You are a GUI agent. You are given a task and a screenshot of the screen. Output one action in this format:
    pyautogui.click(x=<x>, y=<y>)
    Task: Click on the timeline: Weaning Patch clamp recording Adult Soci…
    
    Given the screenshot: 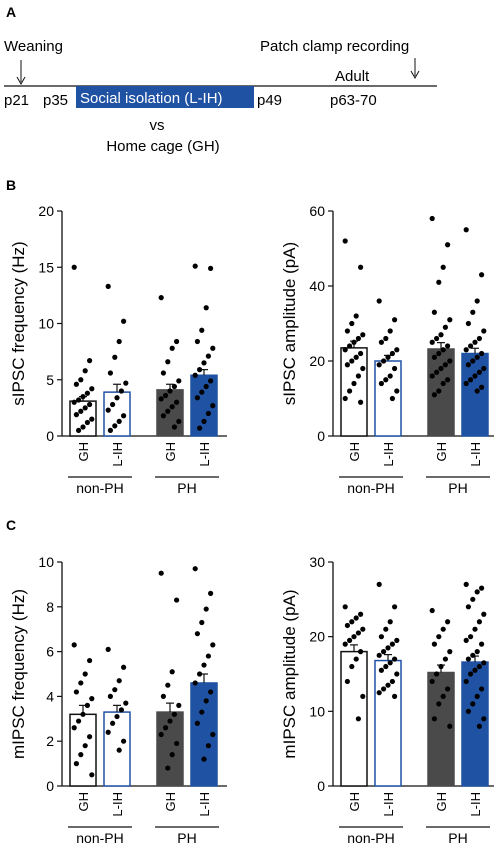 What is the action you would take?
    pyautogui.click(x=220, y=96)
    